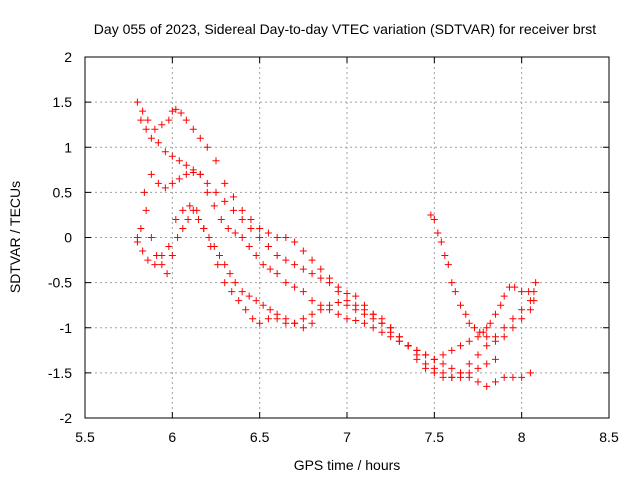 This screenshot has height=480, width=640. I want to click on y-tick-label: 0.5, so click(63, 192).